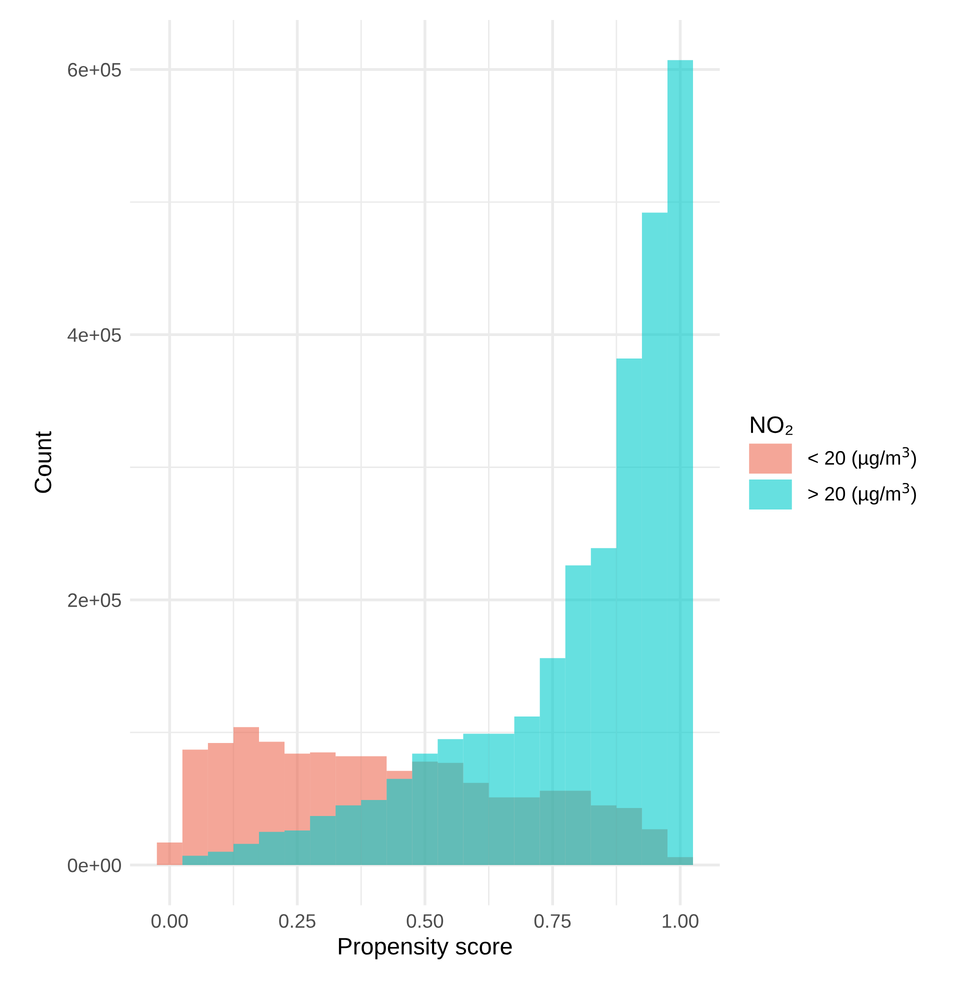 The height and width of the screenshot is (997, 978). I want to click on legend-title: NO₂, so click(772, 425).